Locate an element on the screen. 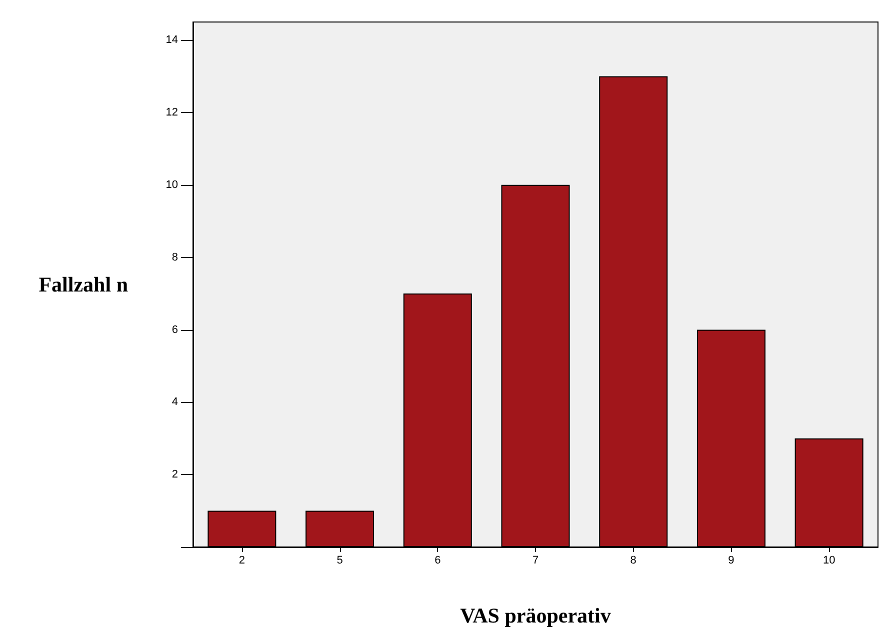 Image resolution: width=879 pixels, height=631 pixels. y-axis-title: Fallzahl n is located at coordinates (83, 284).